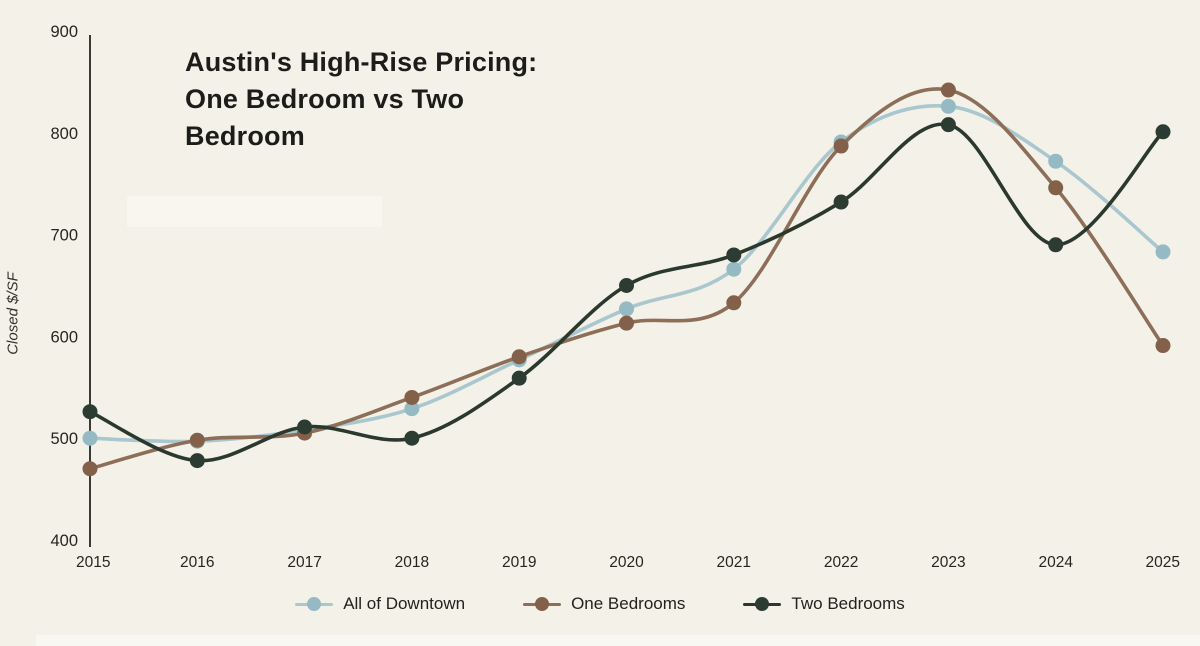  I want to click on svg-text: 800, so click(64, 134).